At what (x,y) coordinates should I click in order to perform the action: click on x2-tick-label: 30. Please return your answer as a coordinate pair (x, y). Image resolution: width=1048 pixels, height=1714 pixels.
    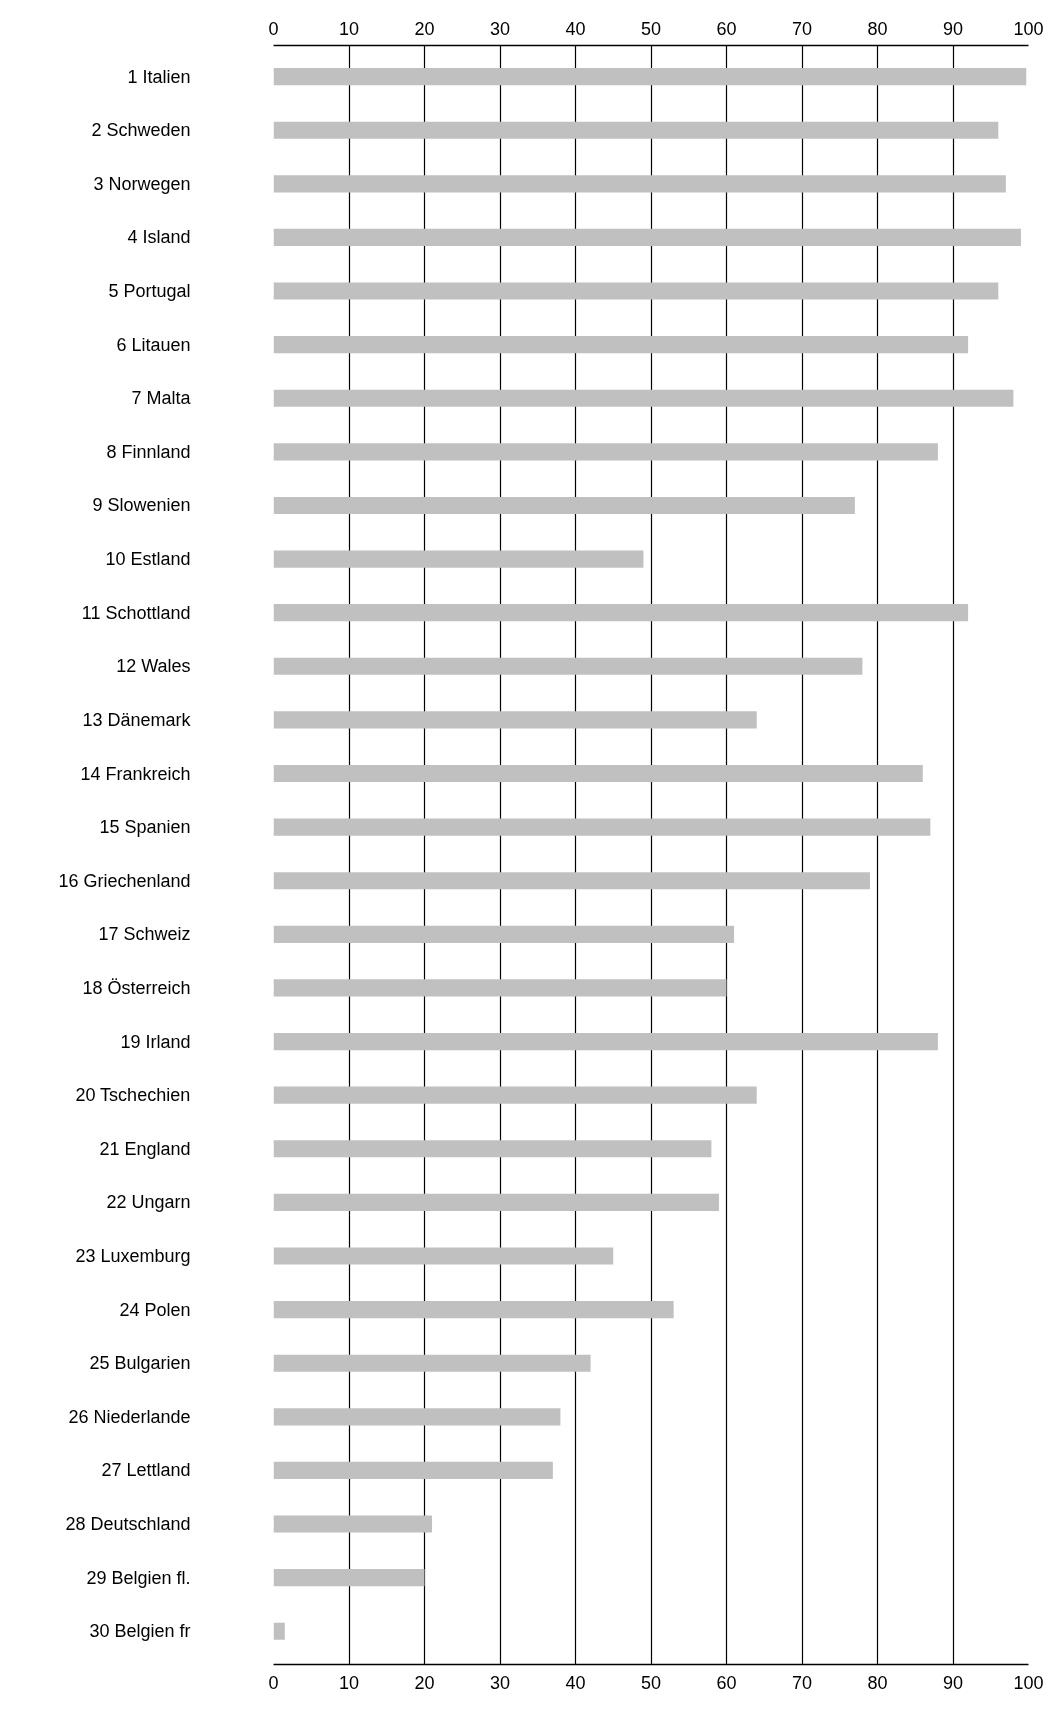
    Looking at the image, I should click on (500, 1682).